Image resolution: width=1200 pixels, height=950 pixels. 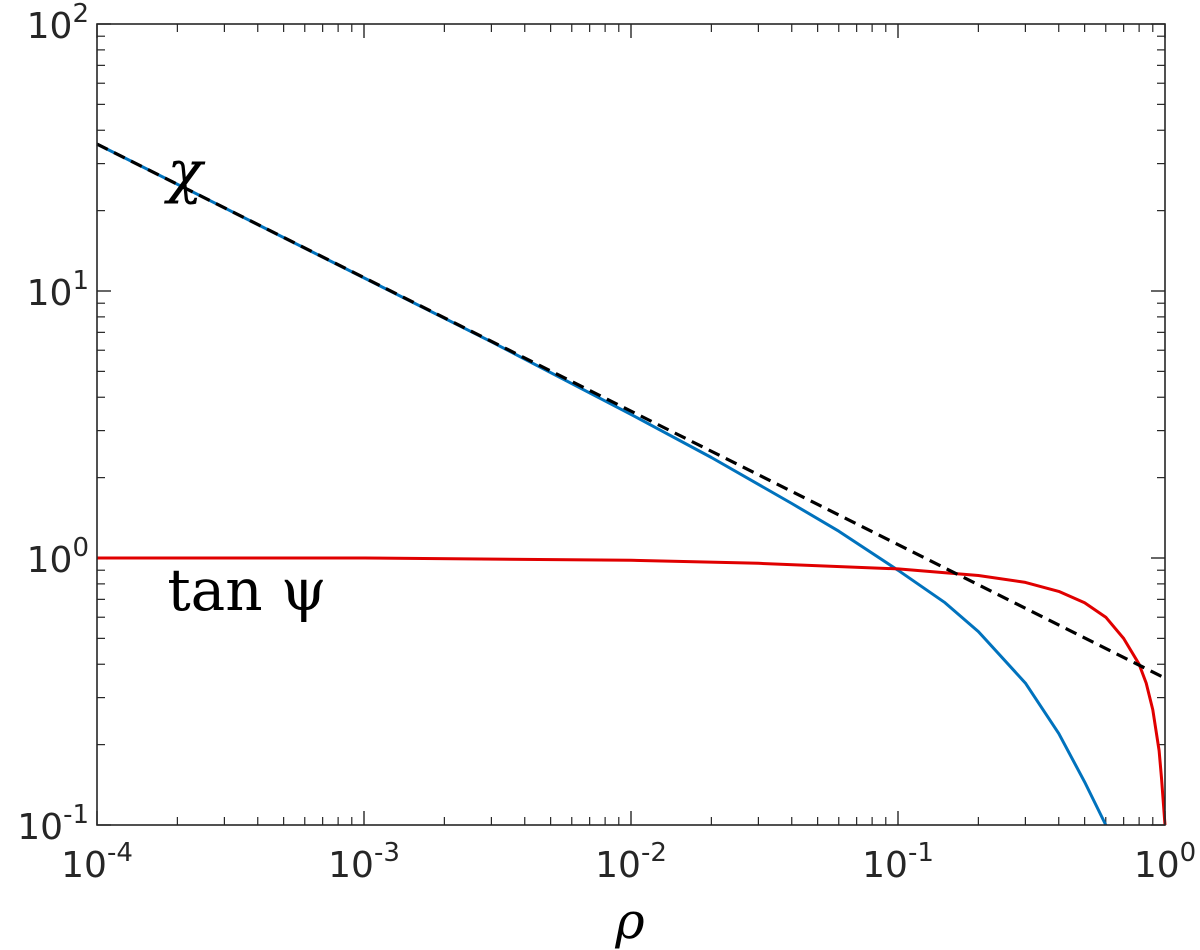 What do you see at coordinates (246, 590) in the screenshot?
I see `tan-psi-label: tan ψ` at bounding box center [246, 590].